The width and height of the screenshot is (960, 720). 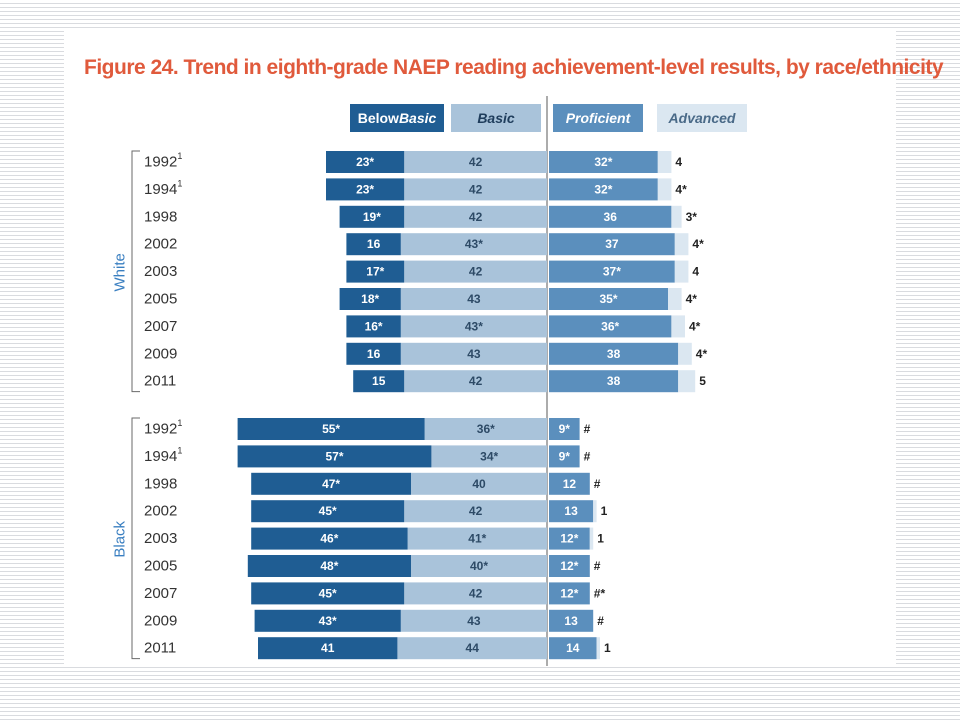 I want to click on label-proficient: 13, so click(x=571, y=511).